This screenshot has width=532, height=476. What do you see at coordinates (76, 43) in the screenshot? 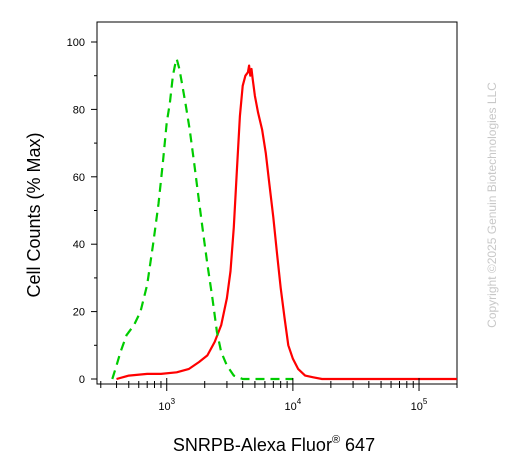
I see `y-tick-label: 100` at bounding box center [76, 43].